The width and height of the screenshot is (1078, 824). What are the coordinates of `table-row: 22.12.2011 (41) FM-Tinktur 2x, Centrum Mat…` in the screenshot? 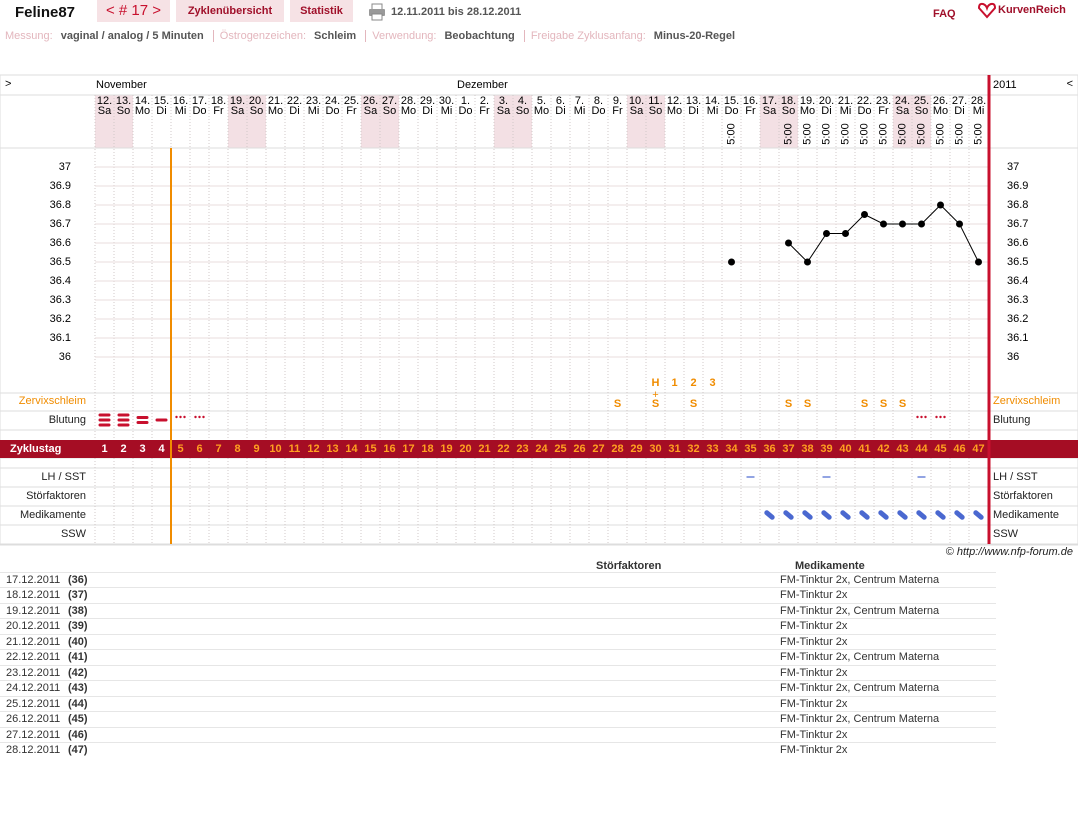 It's located at (498, 657).